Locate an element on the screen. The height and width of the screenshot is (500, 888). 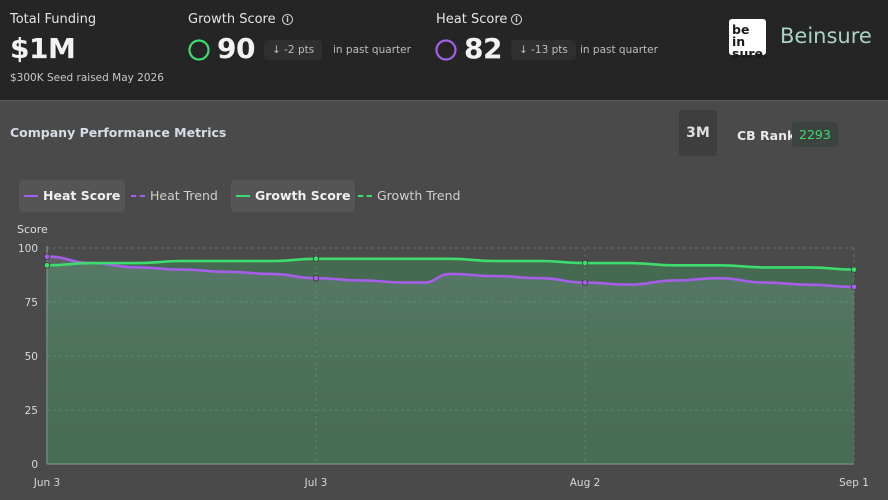
legend-growth-score: Growth Score is located at coordinates (293, 196).